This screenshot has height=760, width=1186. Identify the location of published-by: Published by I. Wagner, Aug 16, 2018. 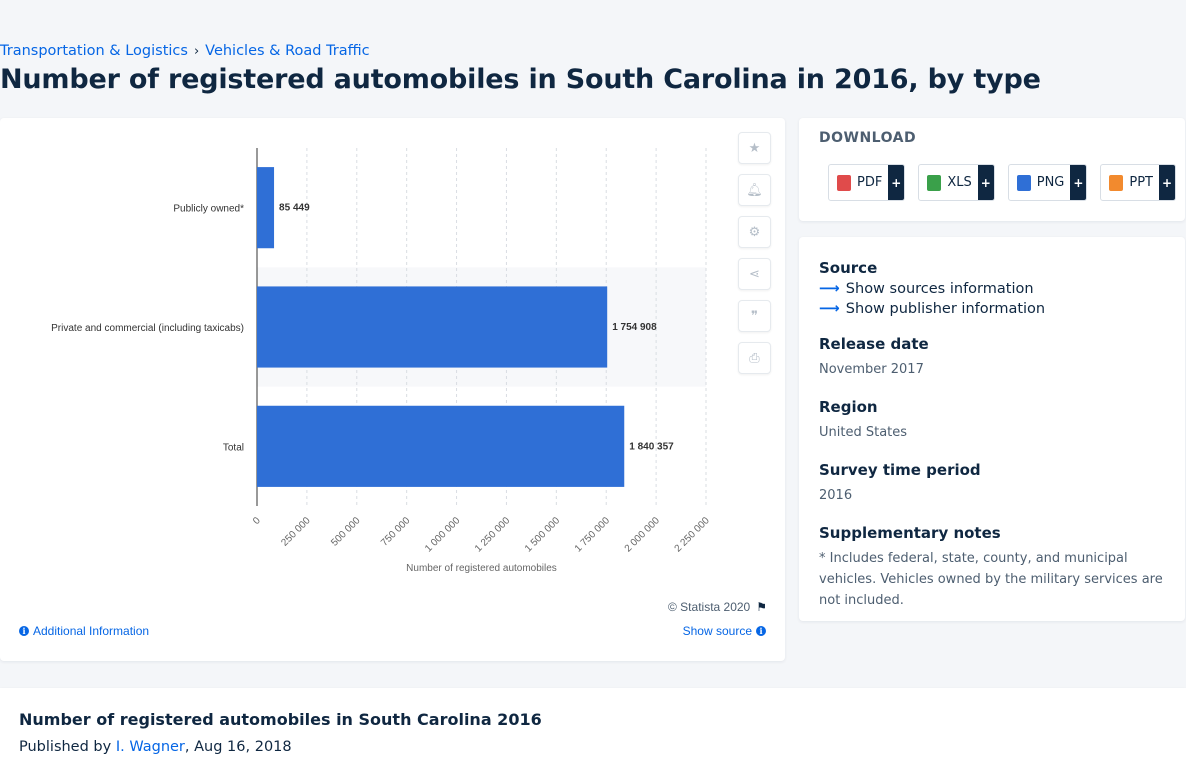
(155, 747).